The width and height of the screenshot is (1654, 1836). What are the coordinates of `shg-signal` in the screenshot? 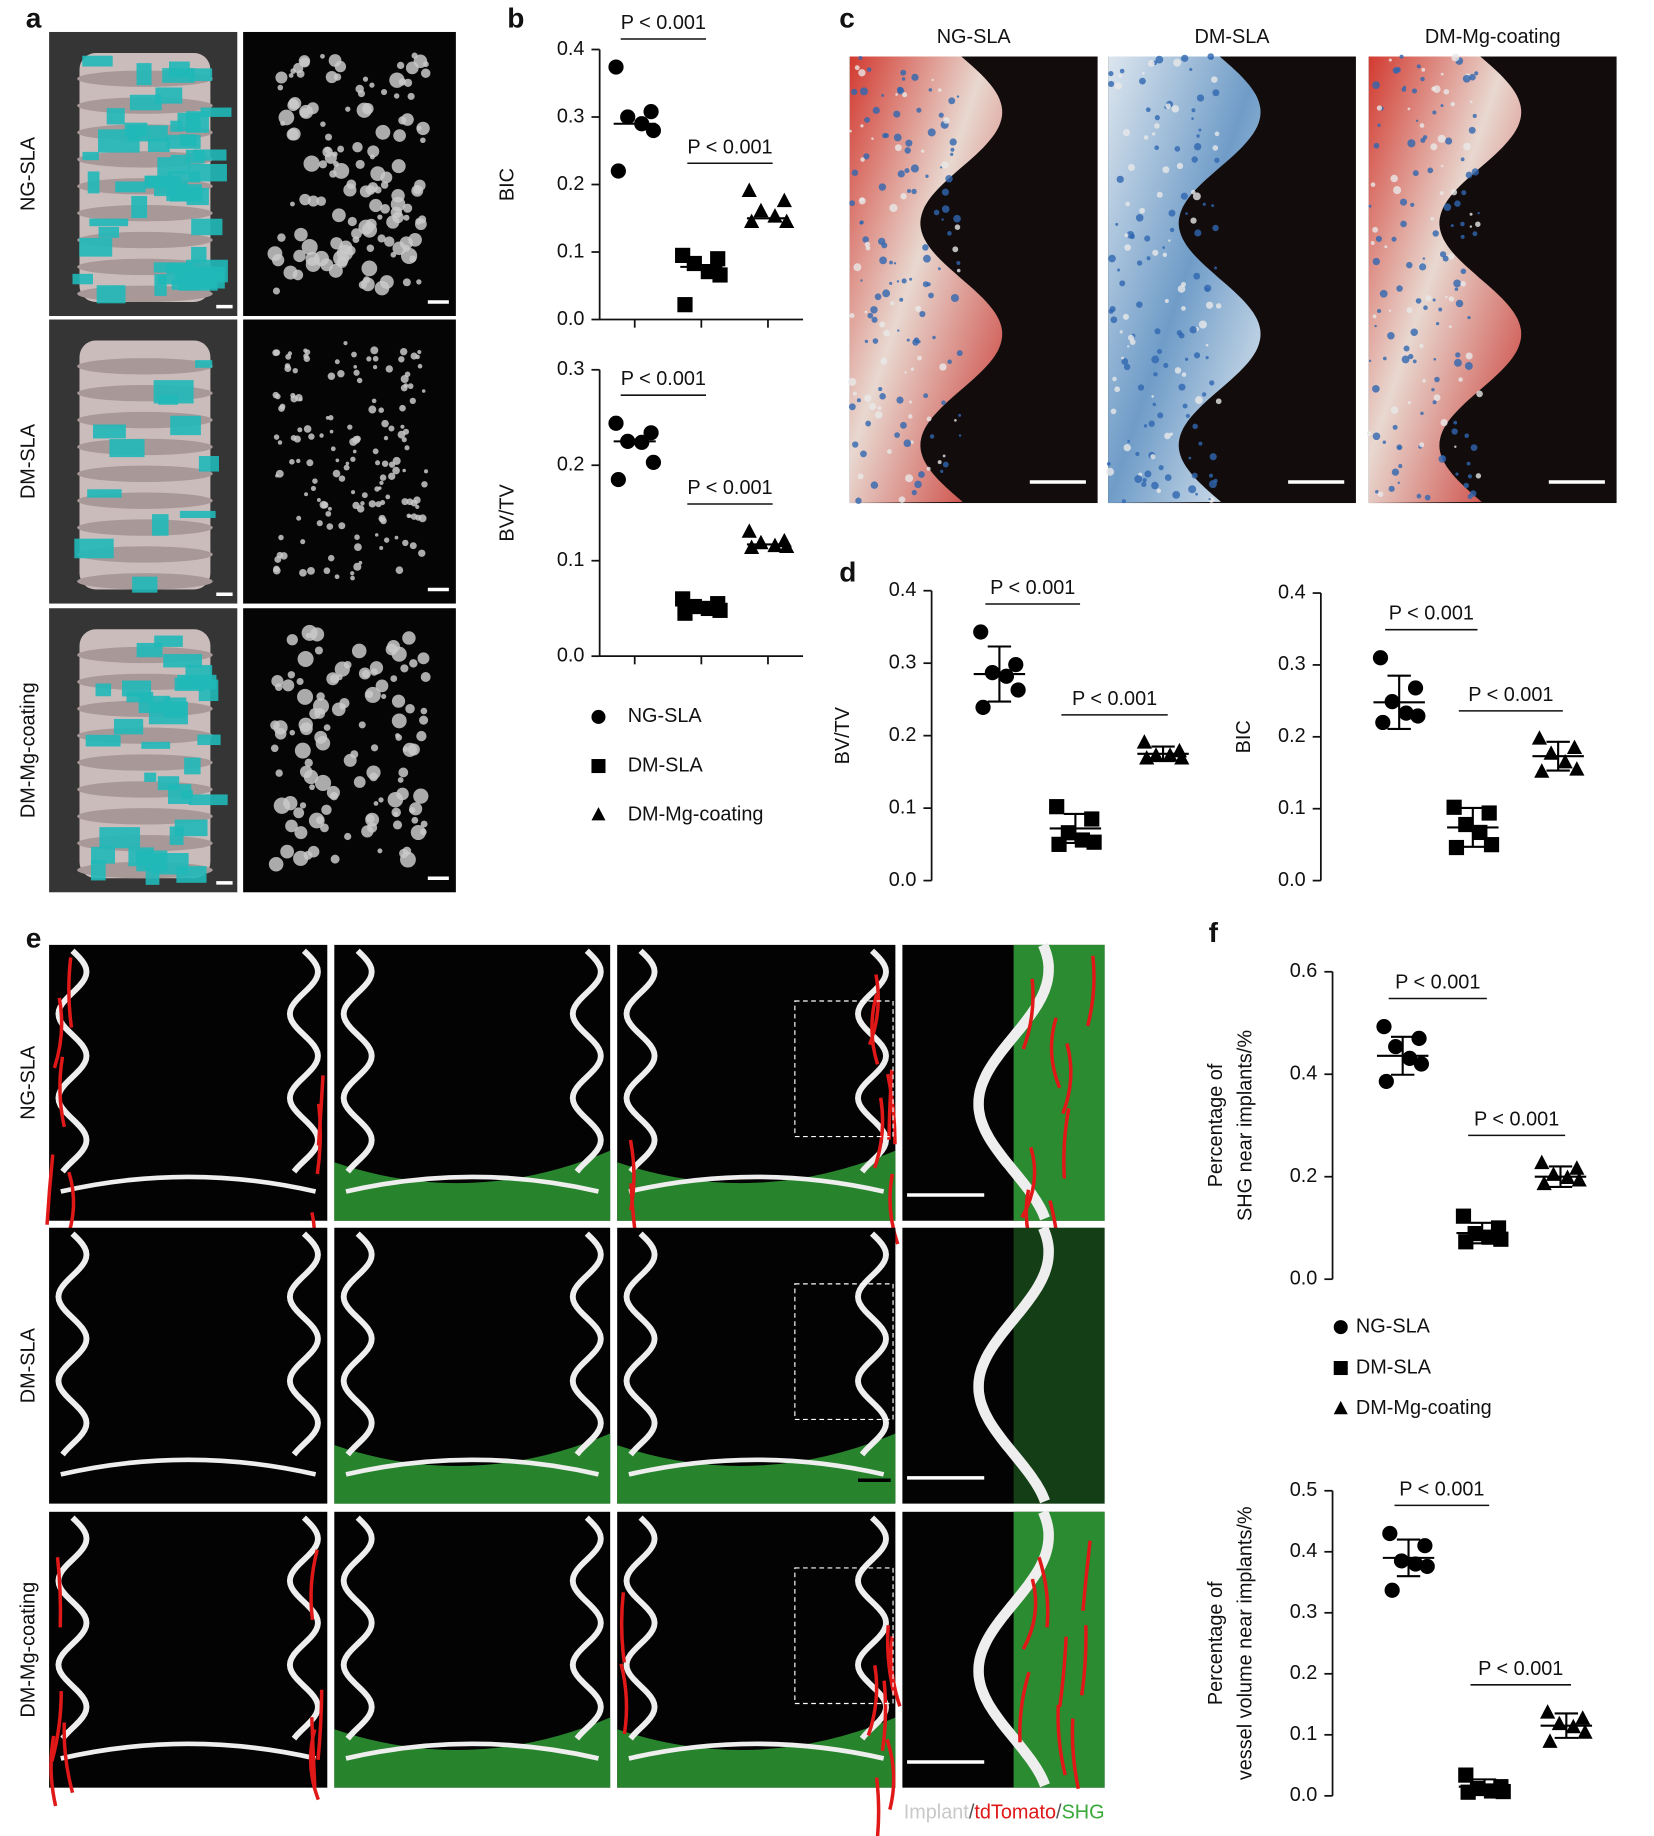 It's located at (756, 1468).